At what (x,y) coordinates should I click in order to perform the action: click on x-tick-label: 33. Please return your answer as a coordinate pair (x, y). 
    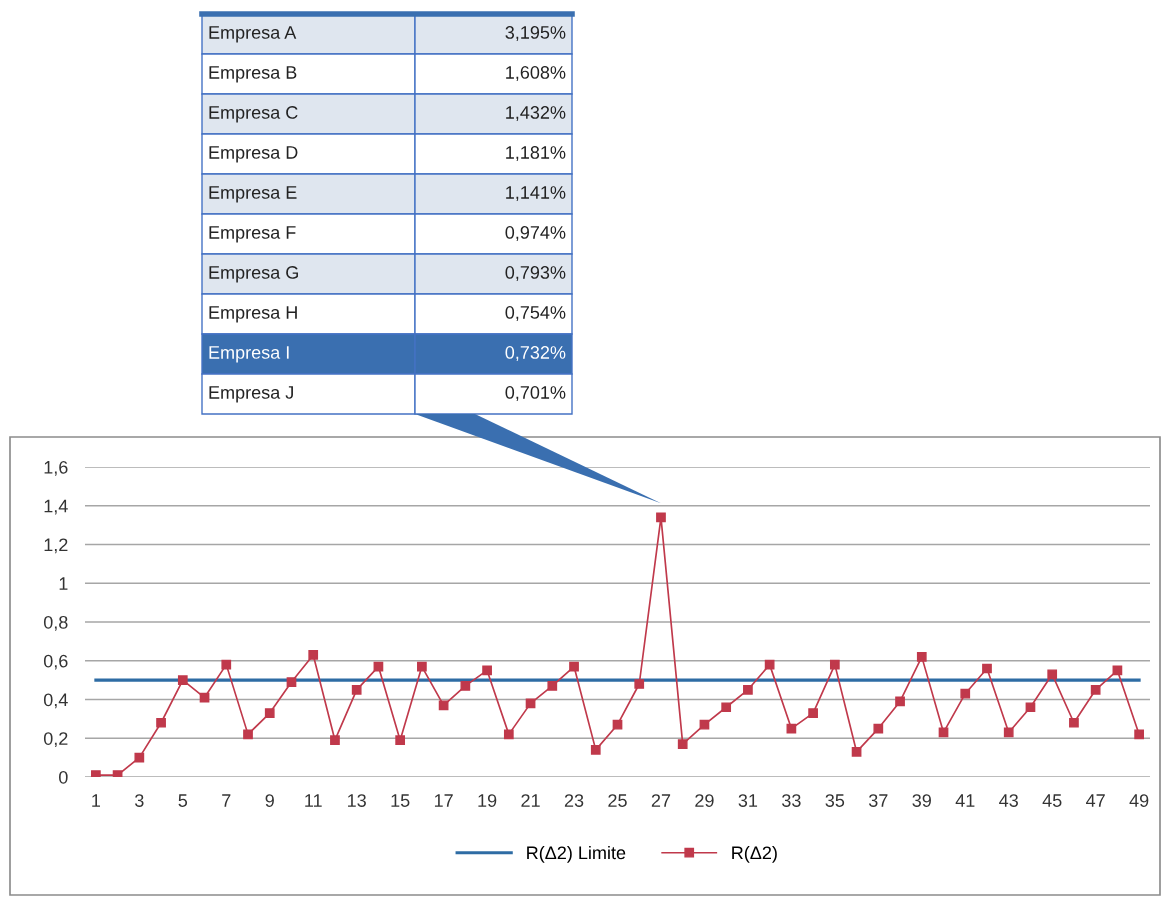
    Looking at the image, I should click on (791, 800).